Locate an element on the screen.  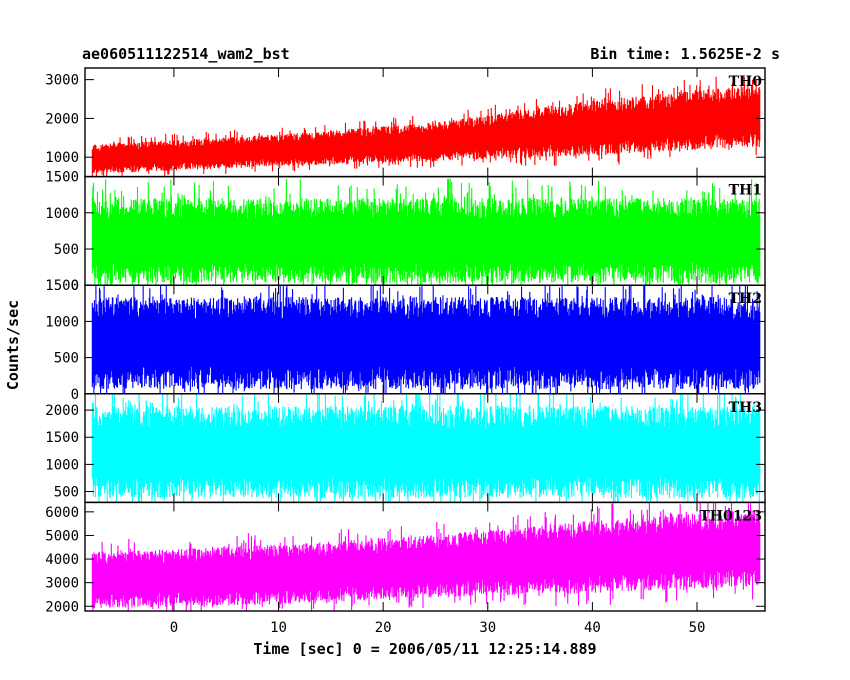
panel-frame is located at coordinates (425, 556).